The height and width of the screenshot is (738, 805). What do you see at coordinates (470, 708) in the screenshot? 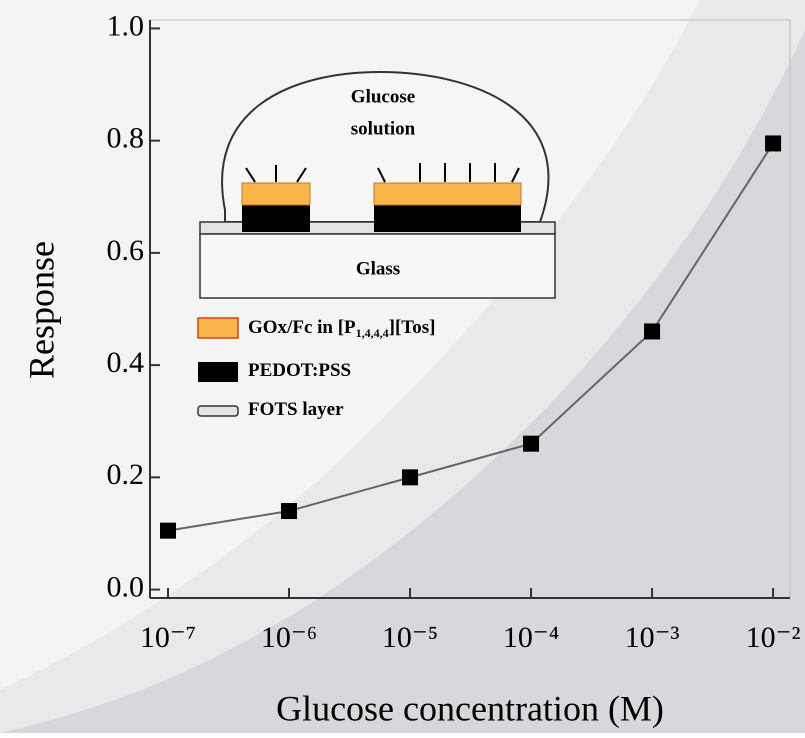
I see `x-axis-label: Glucose concentration (M)` at bounding box center [470, 708].